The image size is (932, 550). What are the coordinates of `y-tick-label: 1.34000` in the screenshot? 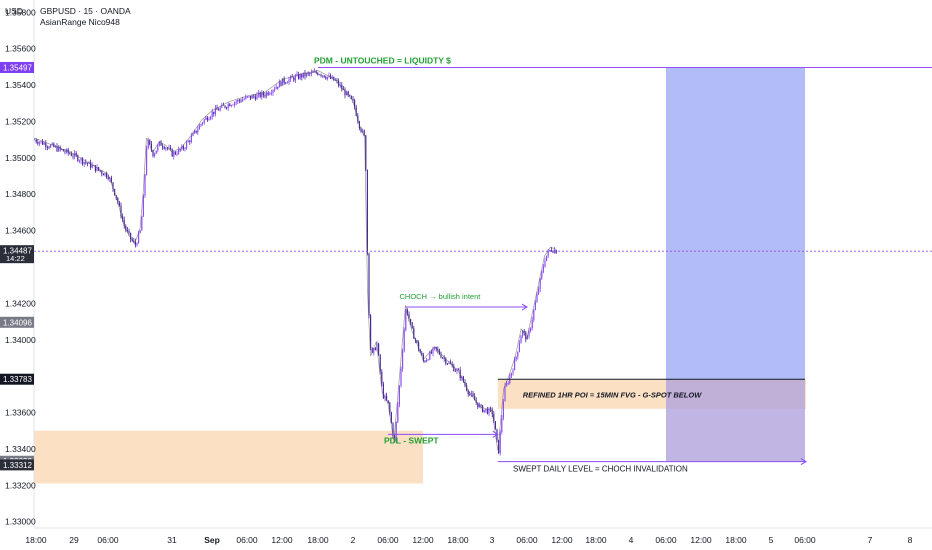 It's located at (20, 340).